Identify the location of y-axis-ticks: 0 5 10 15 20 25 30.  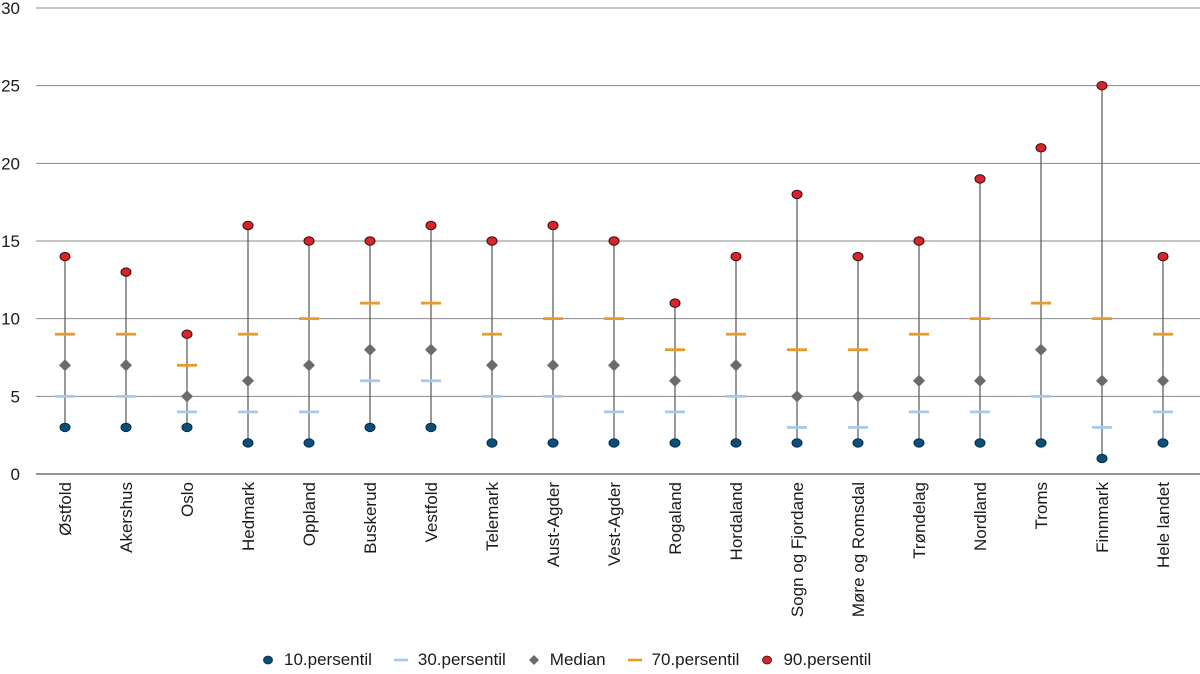
(10, 242).